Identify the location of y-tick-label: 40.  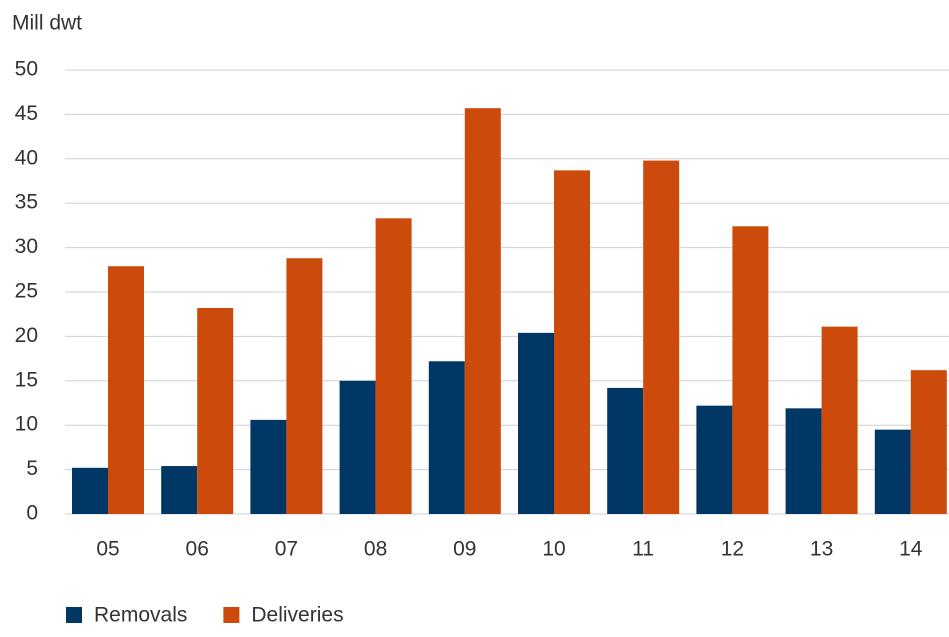
(26, 157).